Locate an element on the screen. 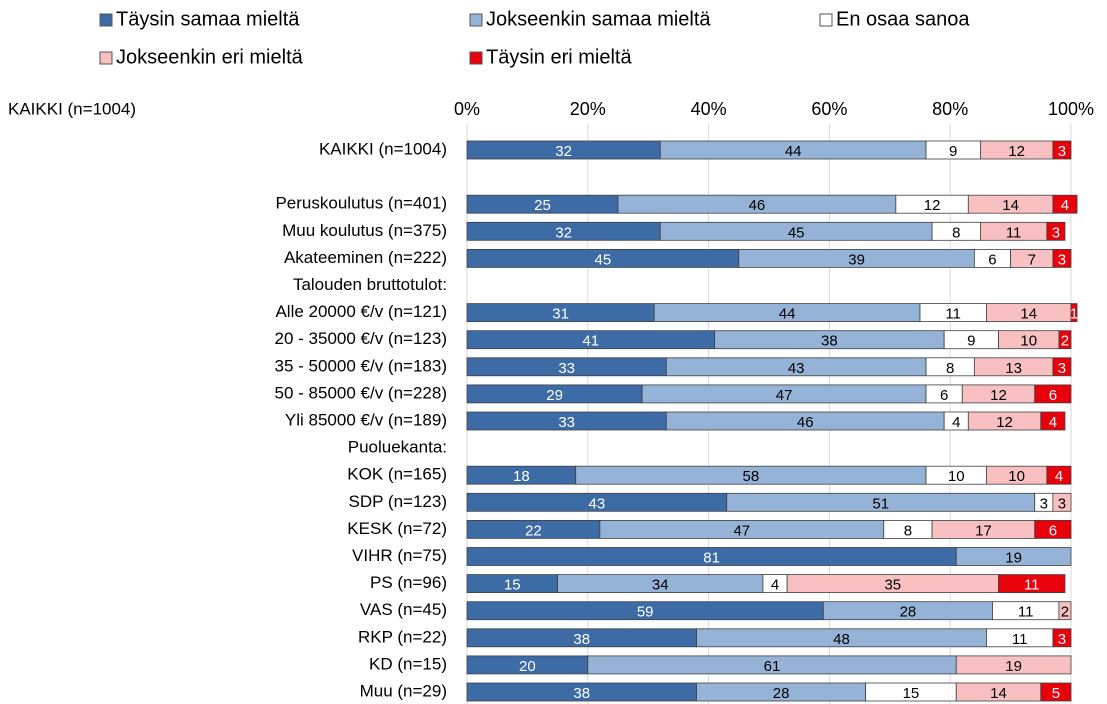  y-tick-label: Talouden bruttotulot: is located at coordinates (370, 284).